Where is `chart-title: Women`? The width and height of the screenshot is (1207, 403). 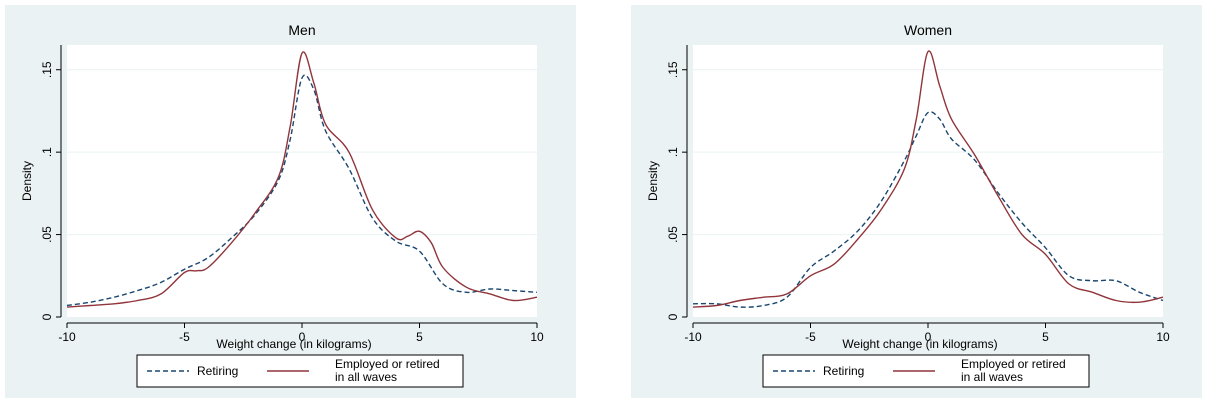 chart-title: Women is located at coordinates (928, 30).